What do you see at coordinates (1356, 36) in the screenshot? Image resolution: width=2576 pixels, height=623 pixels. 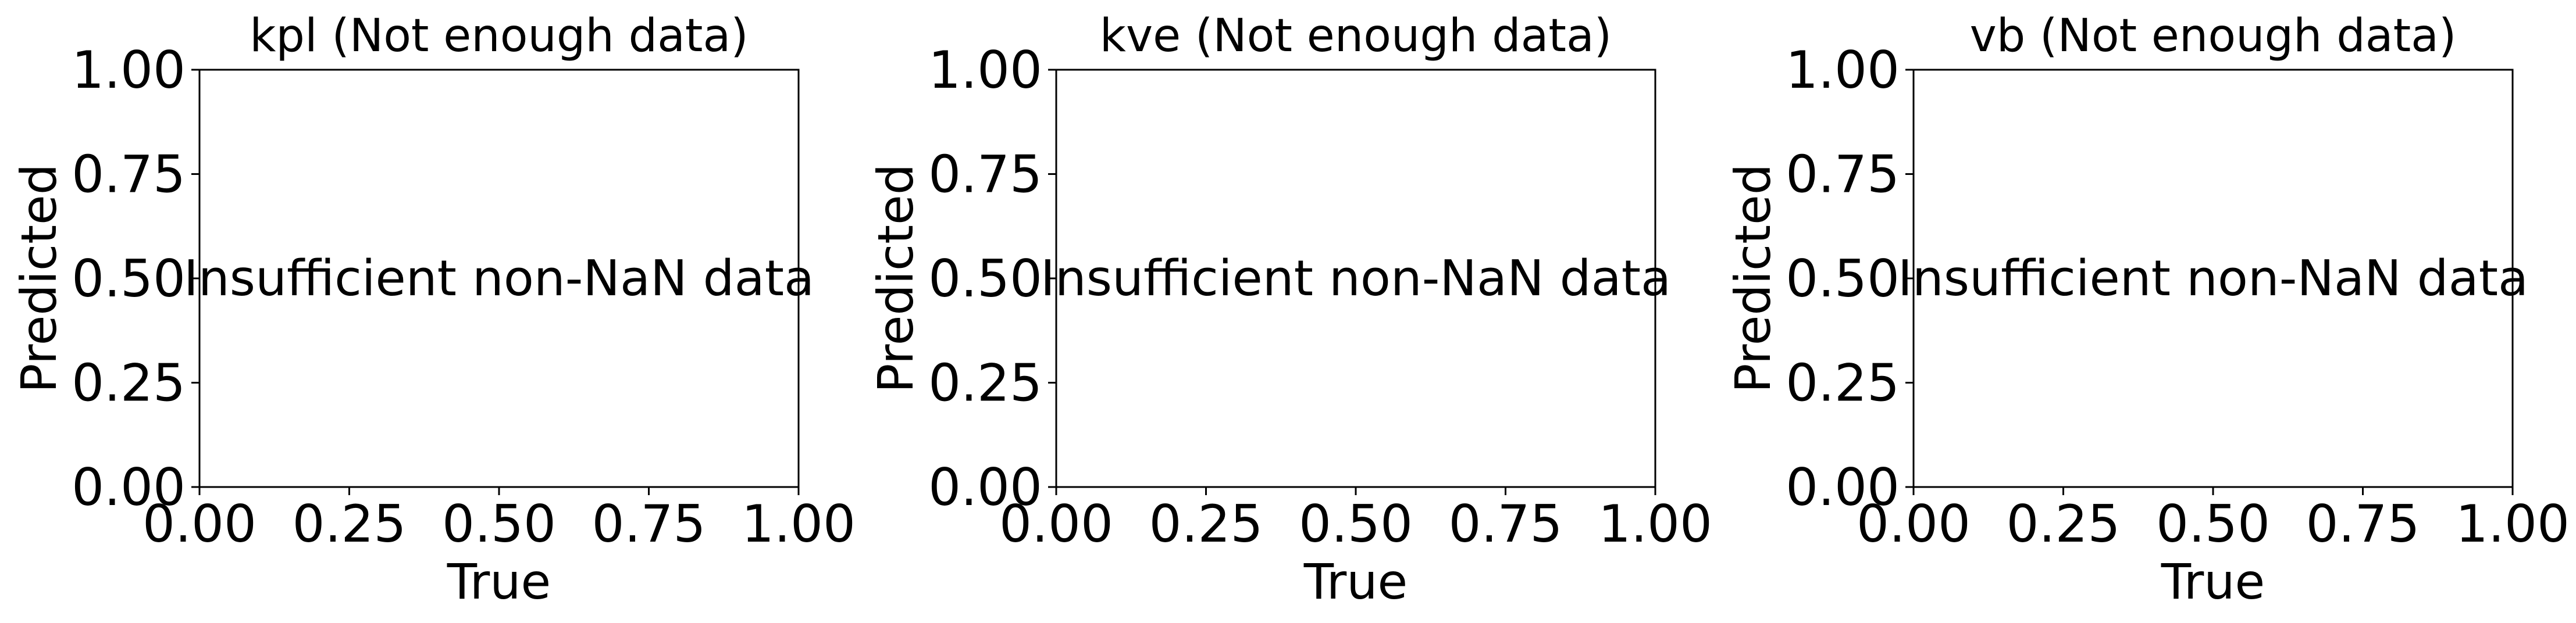 I see `chart-title: kve (Not enough data)` at bounding box center [1356, 36].